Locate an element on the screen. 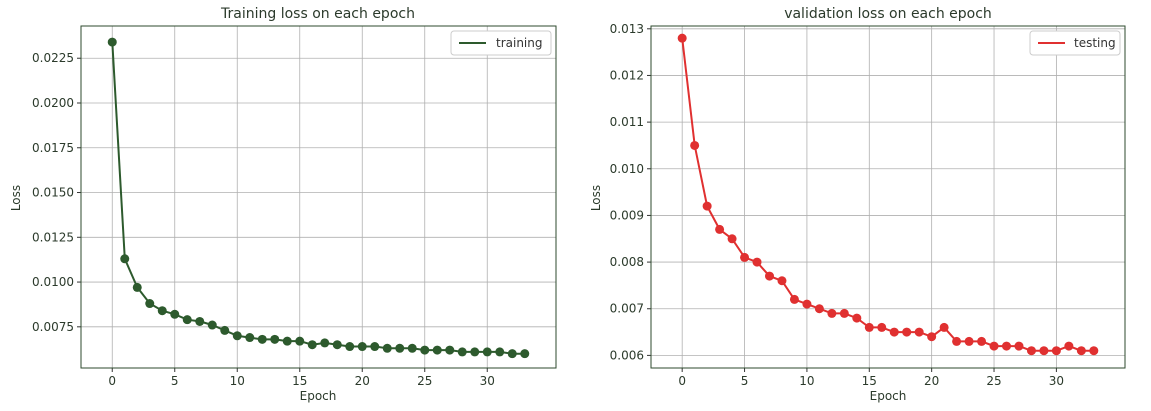 Image resolution: width=1151 pixels, height=411 pixels. legend-label-training: training is located at coordinates (519, 43).